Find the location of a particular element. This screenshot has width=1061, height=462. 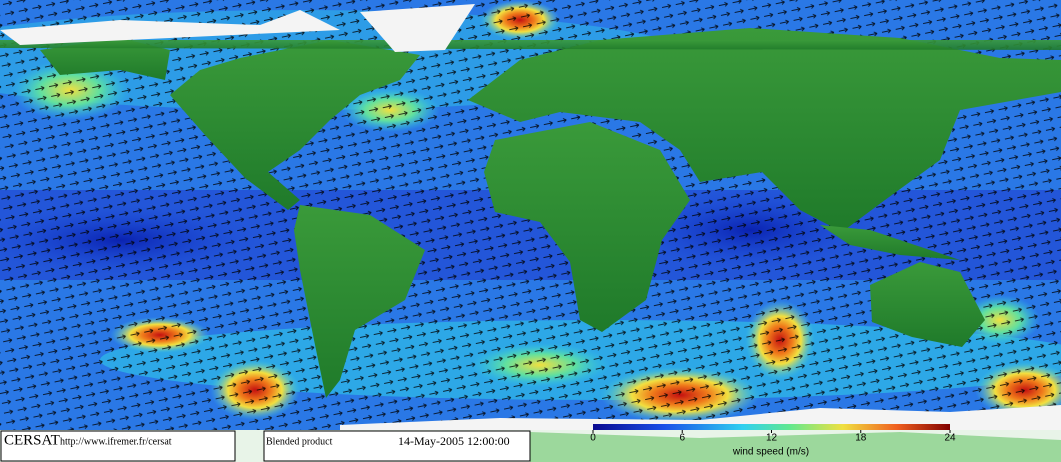

date: 14-May-2005 12:00:00 is located at coordinates (454, 441).